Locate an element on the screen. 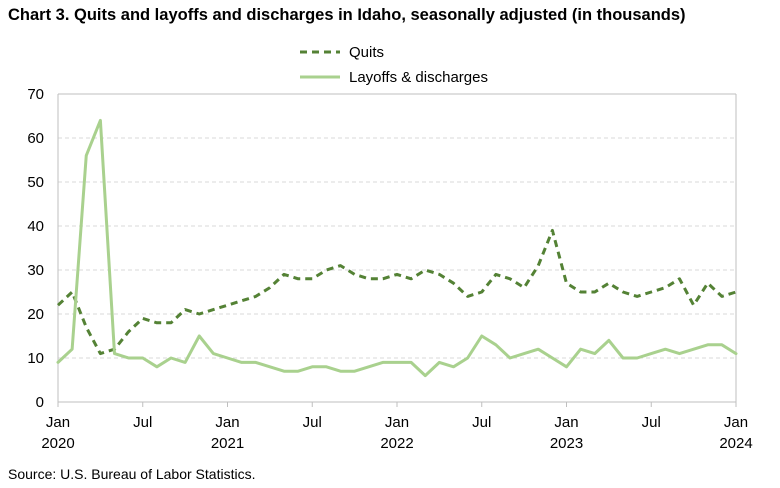  x-tick-year-label: 2022 is located at coordinates (396, 443).